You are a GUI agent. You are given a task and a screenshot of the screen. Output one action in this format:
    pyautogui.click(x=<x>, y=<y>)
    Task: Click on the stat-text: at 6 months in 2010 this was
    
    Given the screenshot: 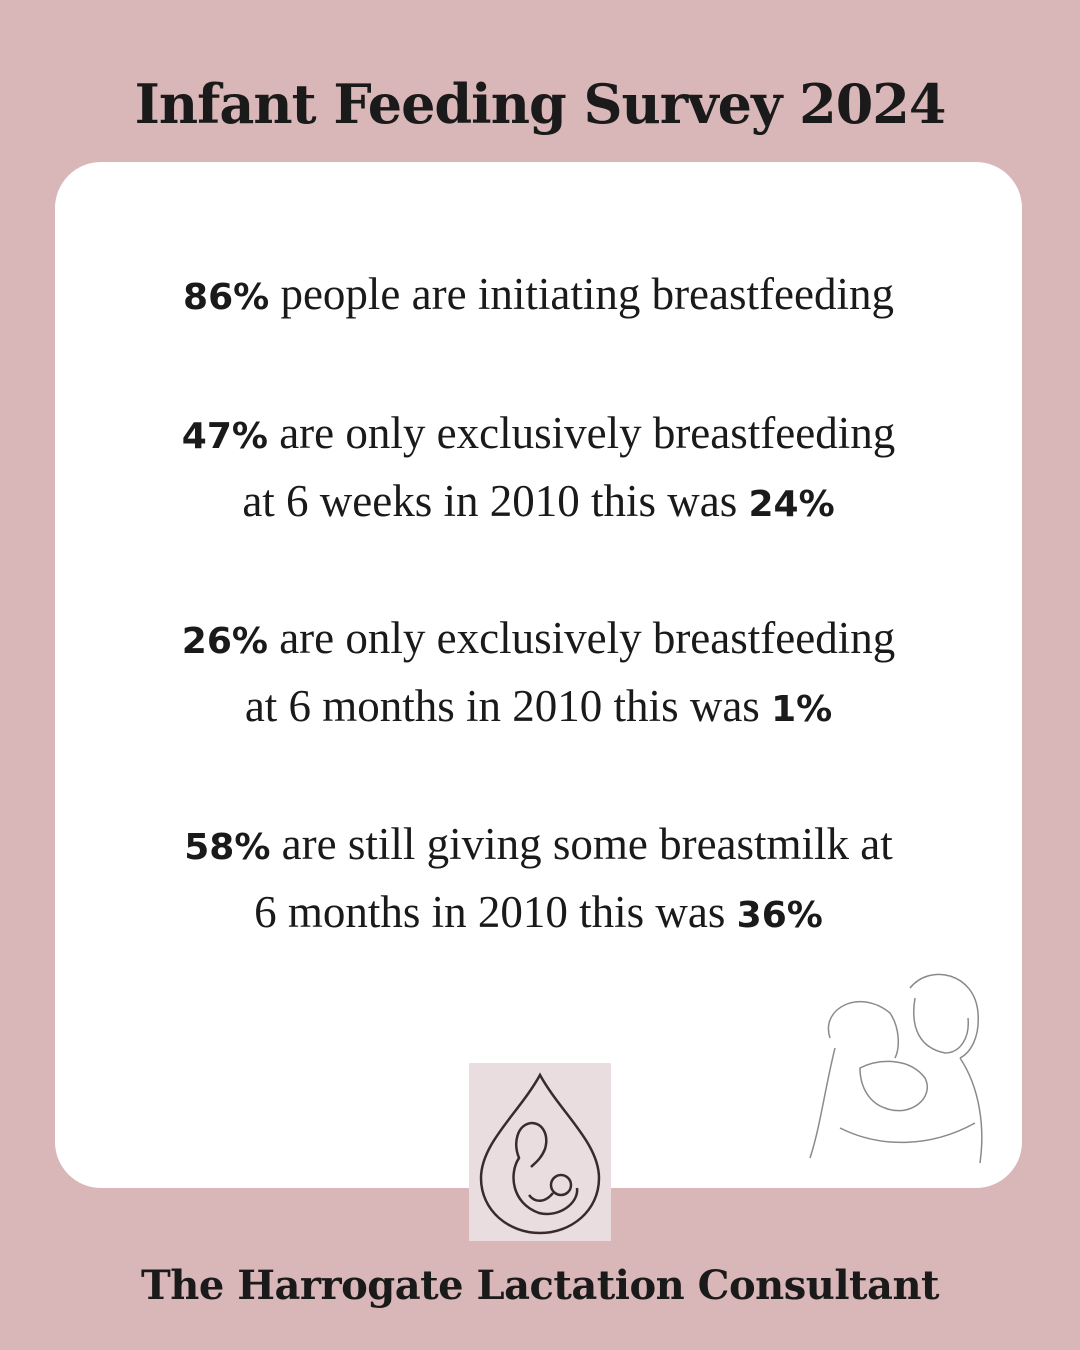 What is the action you would take?
    pyautogui.click(x=502, y=706)
    